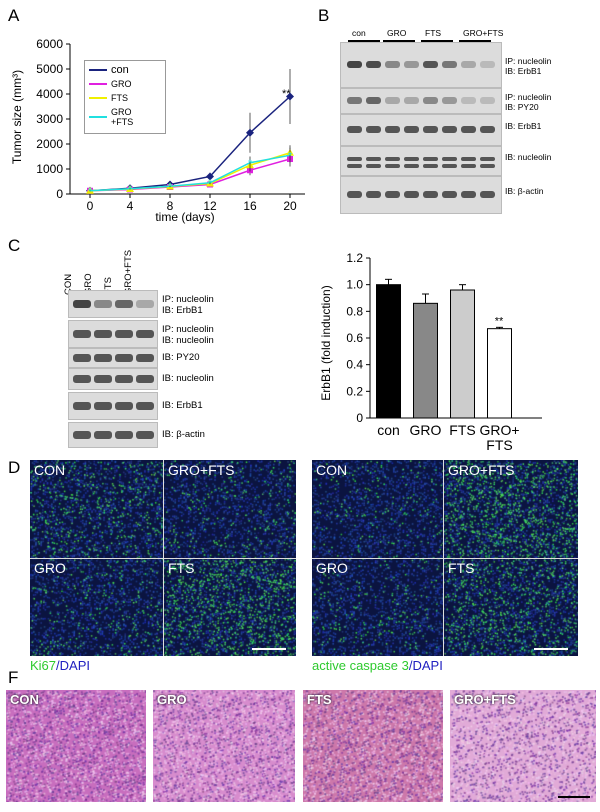 This screenshot has height=812, width=600. What do you see at coordinates (98, 70) in the screenshot?
I see `legend-swatch` at bounding box center [98, 70].